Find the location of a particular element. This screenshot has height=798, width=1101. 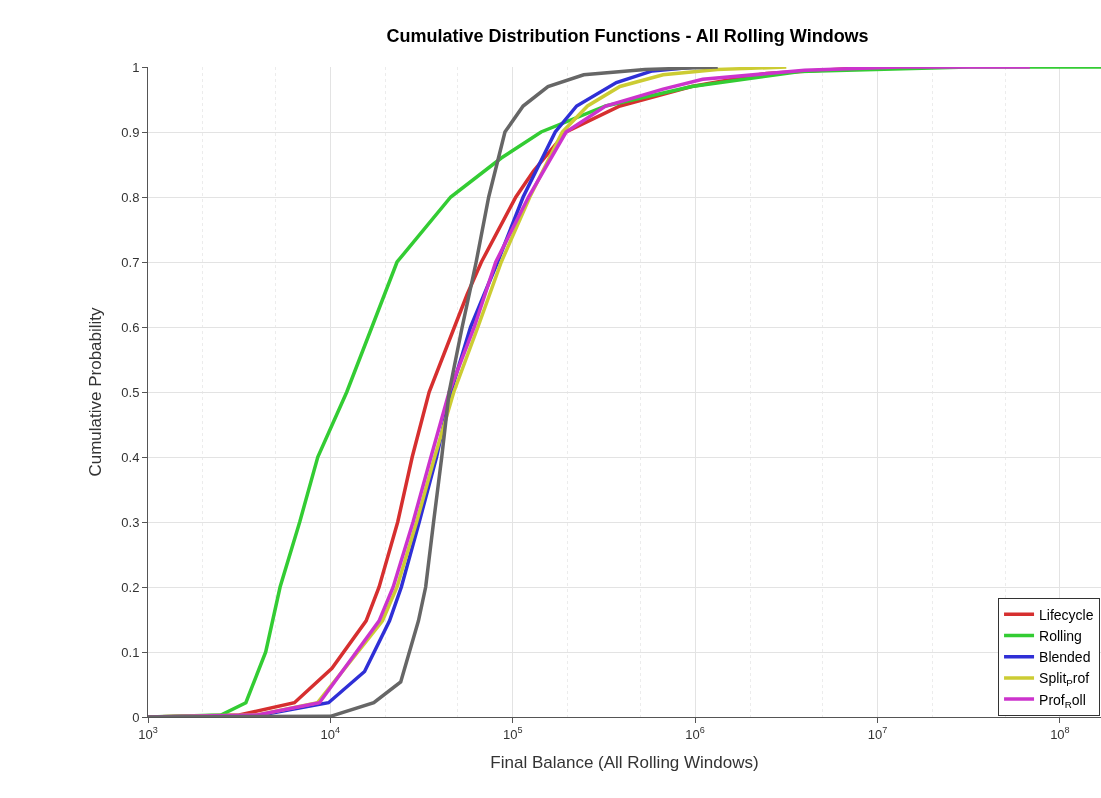

x-axis-title: Final Balance (All Rolling Windows) is located at coordinates (624, 762).